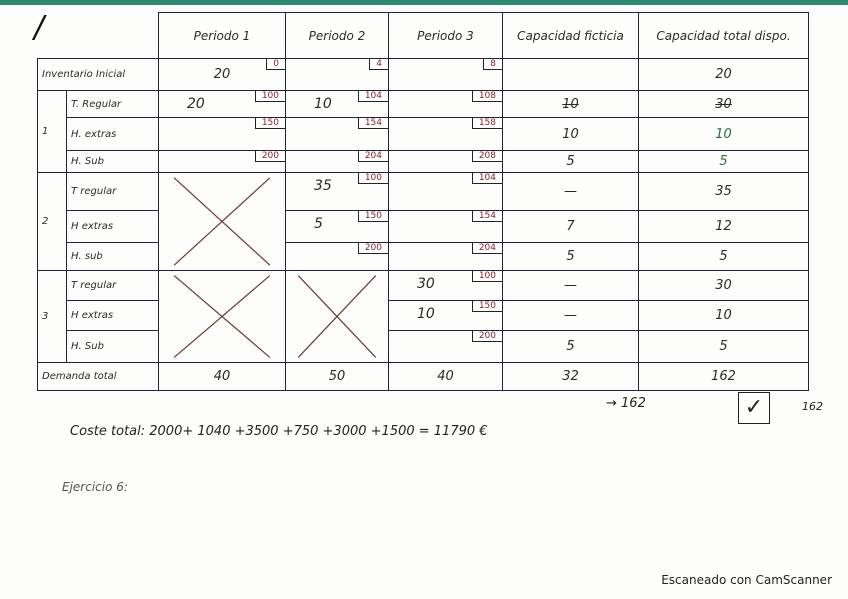  I want to click on cell-p2: 154, so click(337, 134).